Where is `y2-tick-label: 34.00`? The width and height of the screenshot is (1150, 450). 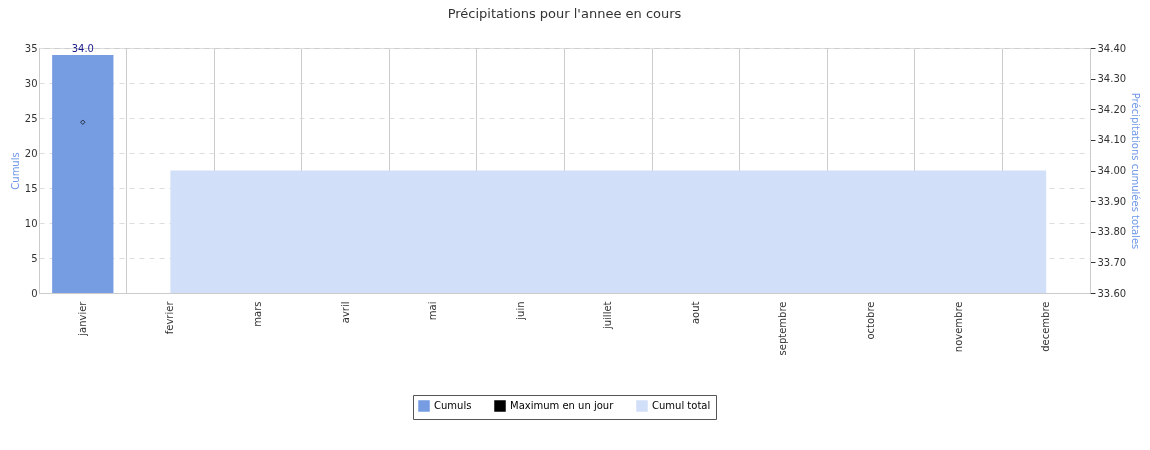
y2-tick-label: 34.00 is located at coordinates (1112, 170).